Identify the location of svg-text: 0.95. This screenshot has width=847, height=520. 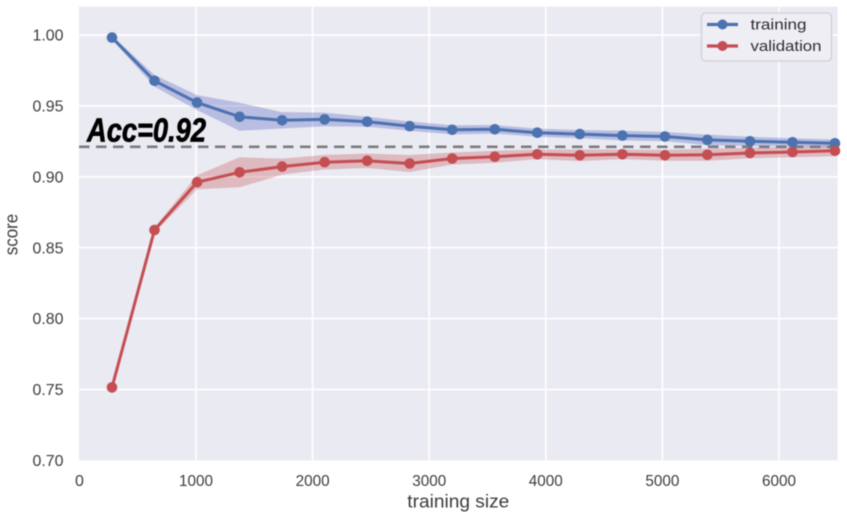
(48, 107).